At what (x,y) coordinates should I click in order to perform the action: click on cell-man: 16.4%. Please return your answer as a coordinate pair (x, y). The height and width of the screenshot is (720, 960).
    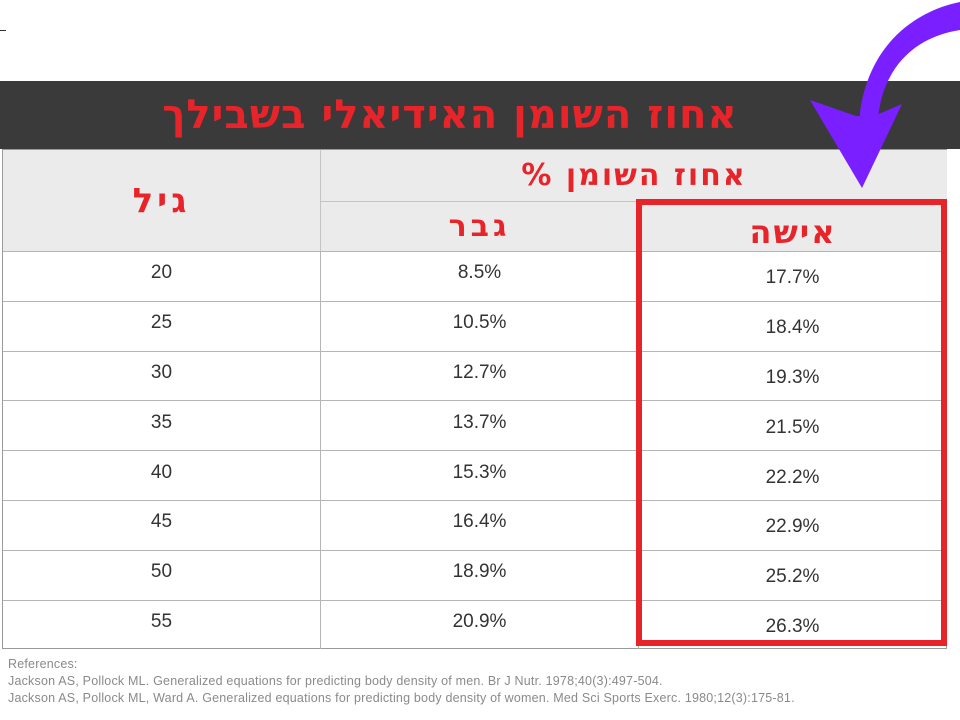
    Looking at the image, I should click on (480, 525).